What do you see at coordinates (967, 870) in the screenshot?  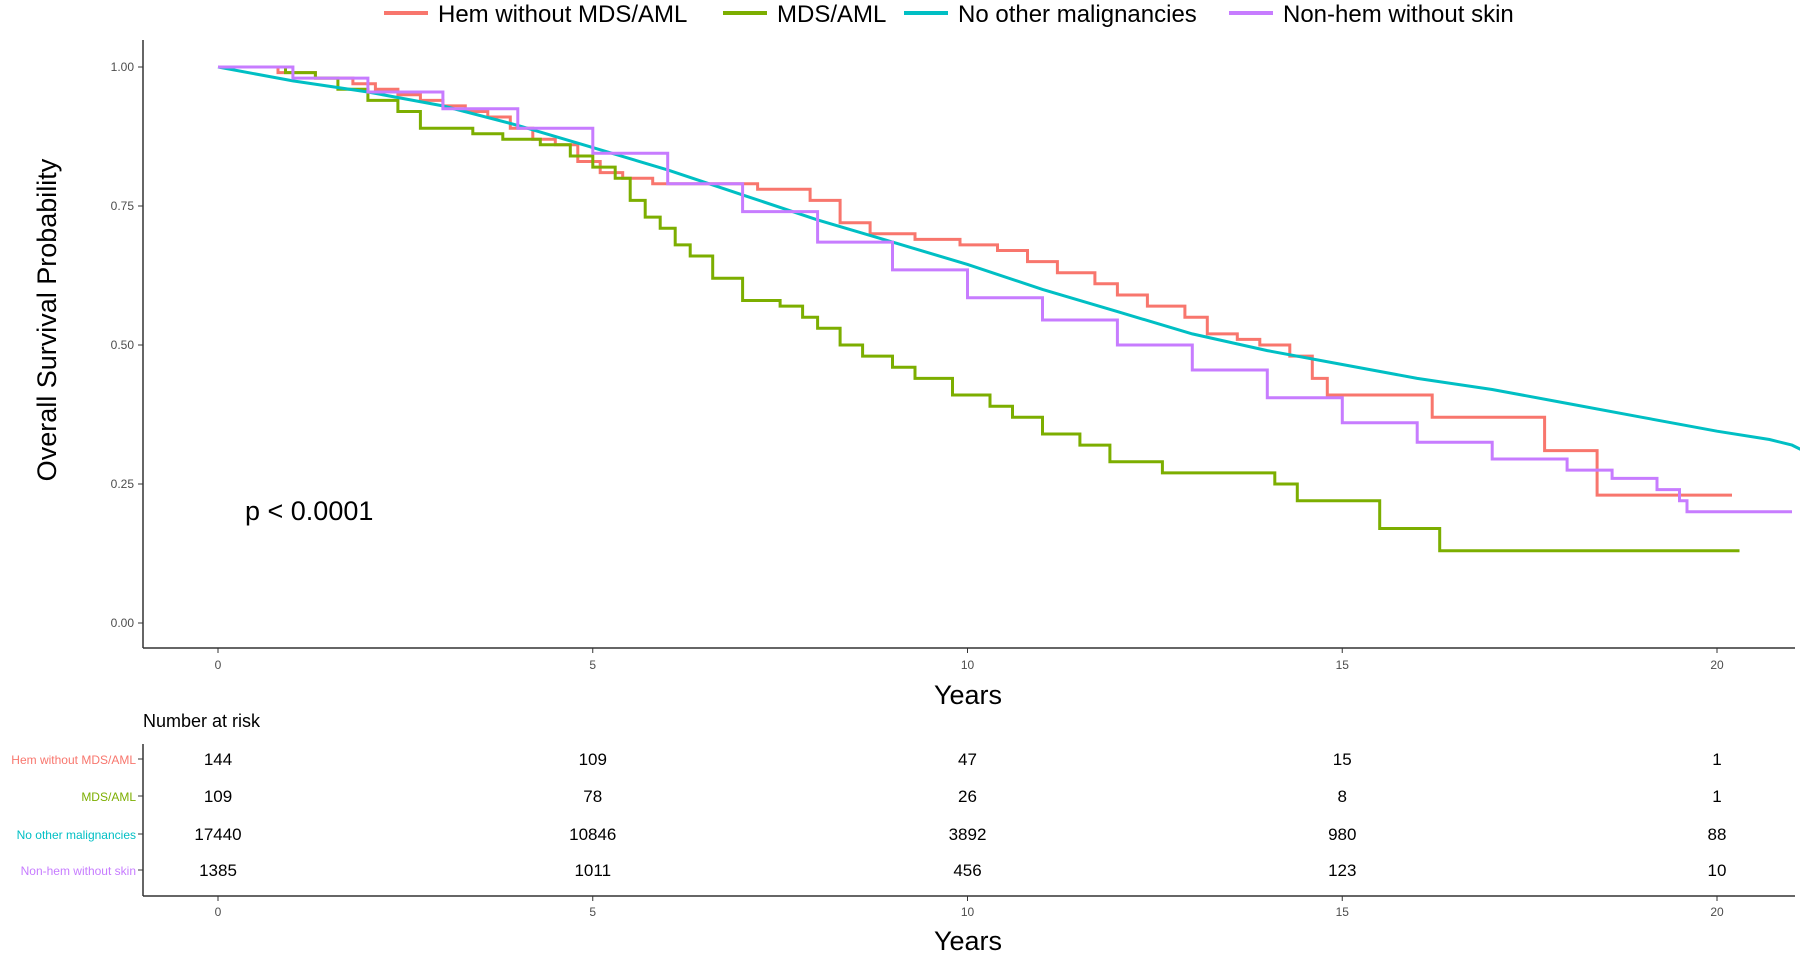 I see `risk-cell: 456` at bounding box center [967, 870].